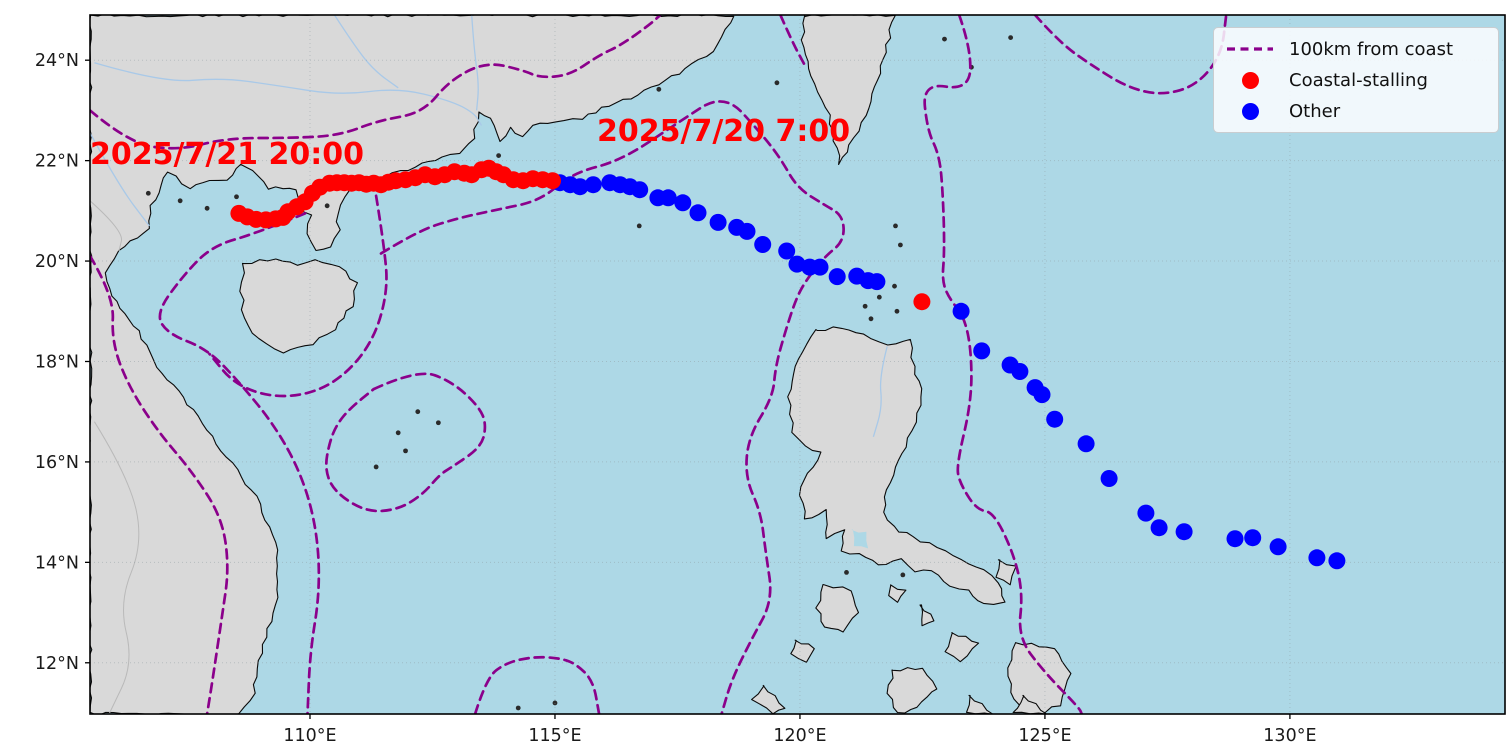  Describe the element at coordinates (57, 463) in the screenshot. I see `y-tick-label: 16°N` at that location.